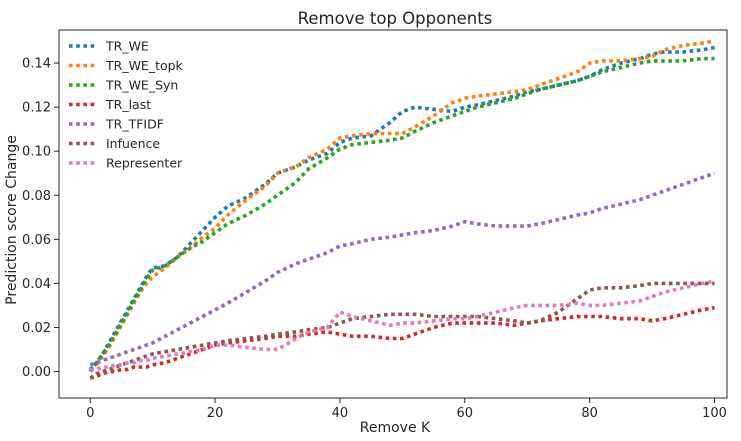 This screenshot has height=441, width=741. I want to click on legend-label-tr-we: TR_WE, so click(127, 46).